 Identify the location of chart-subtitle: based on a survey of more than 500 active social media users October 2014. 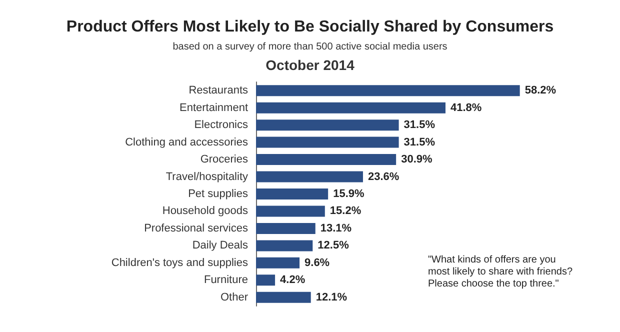
(310, 57).